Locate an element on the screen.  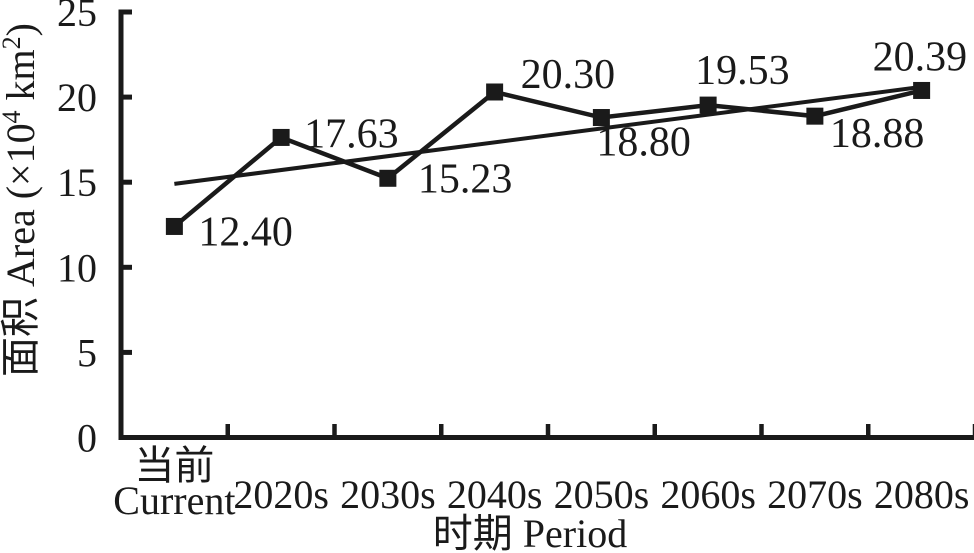
x-category-label: 2030s is located at coordinates (388, 494).